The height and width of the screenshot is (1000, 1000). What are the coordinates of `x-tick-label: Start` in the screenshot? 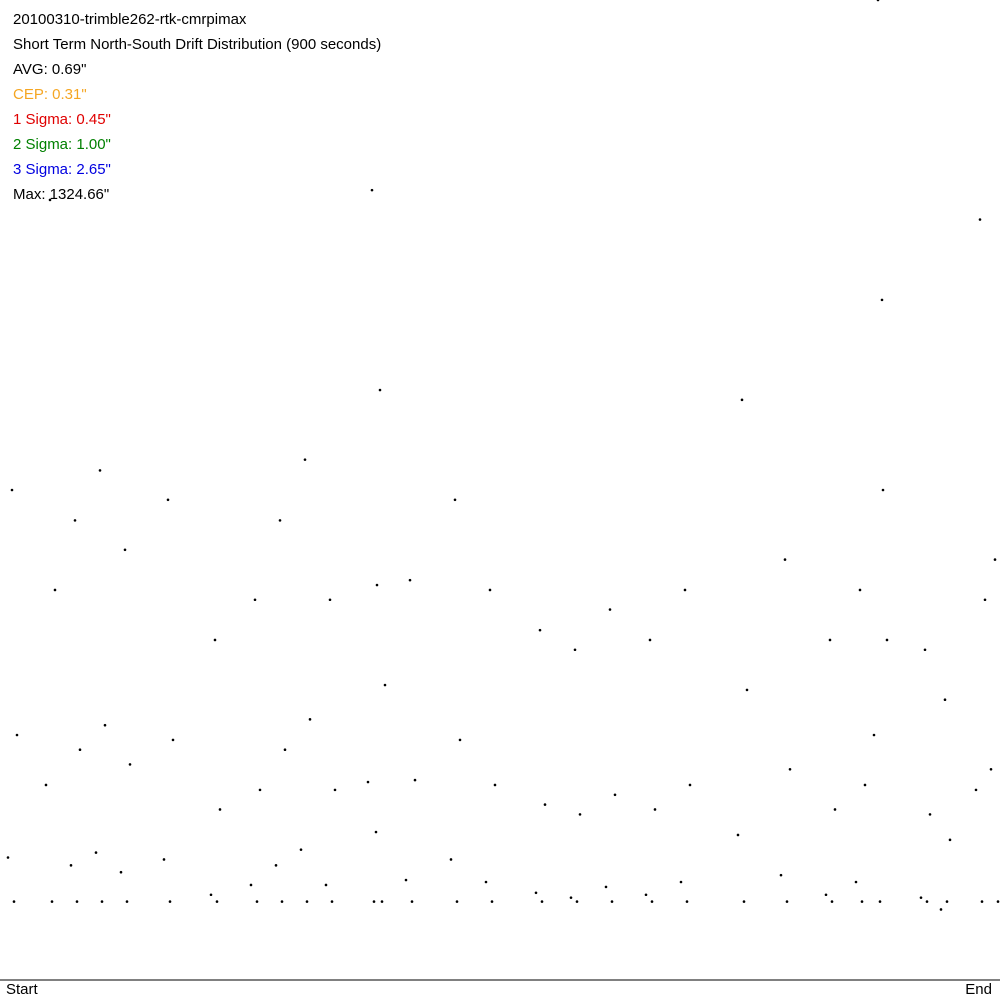 It's located at (22, 989).